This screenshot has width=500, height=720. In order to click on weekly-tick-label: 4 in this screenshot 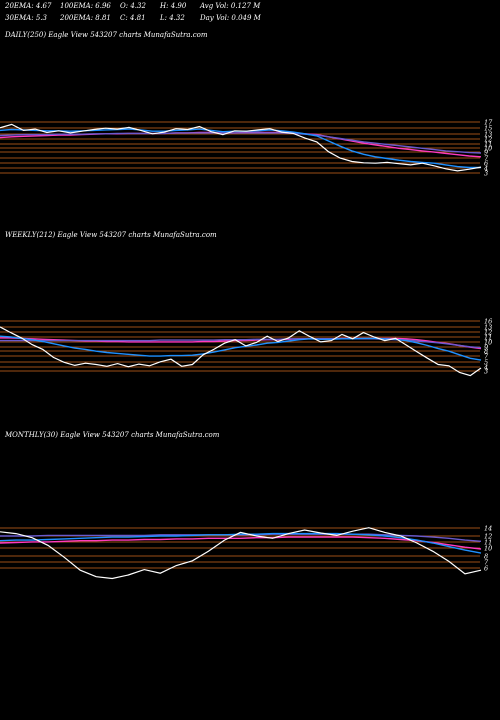, I will do `click(485, 368)`.